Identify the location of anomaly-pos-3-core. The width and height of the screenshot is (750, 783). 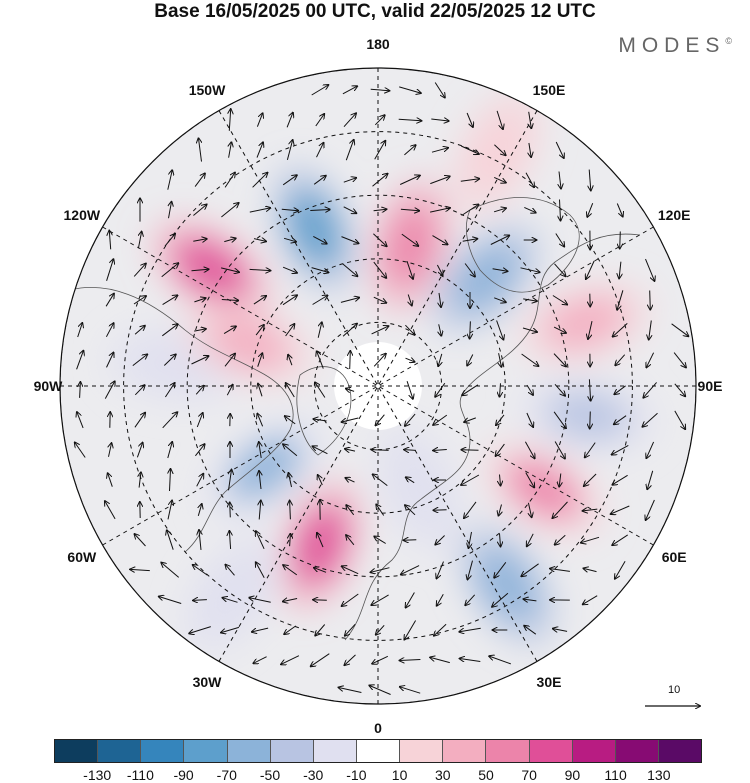
(585, 322).